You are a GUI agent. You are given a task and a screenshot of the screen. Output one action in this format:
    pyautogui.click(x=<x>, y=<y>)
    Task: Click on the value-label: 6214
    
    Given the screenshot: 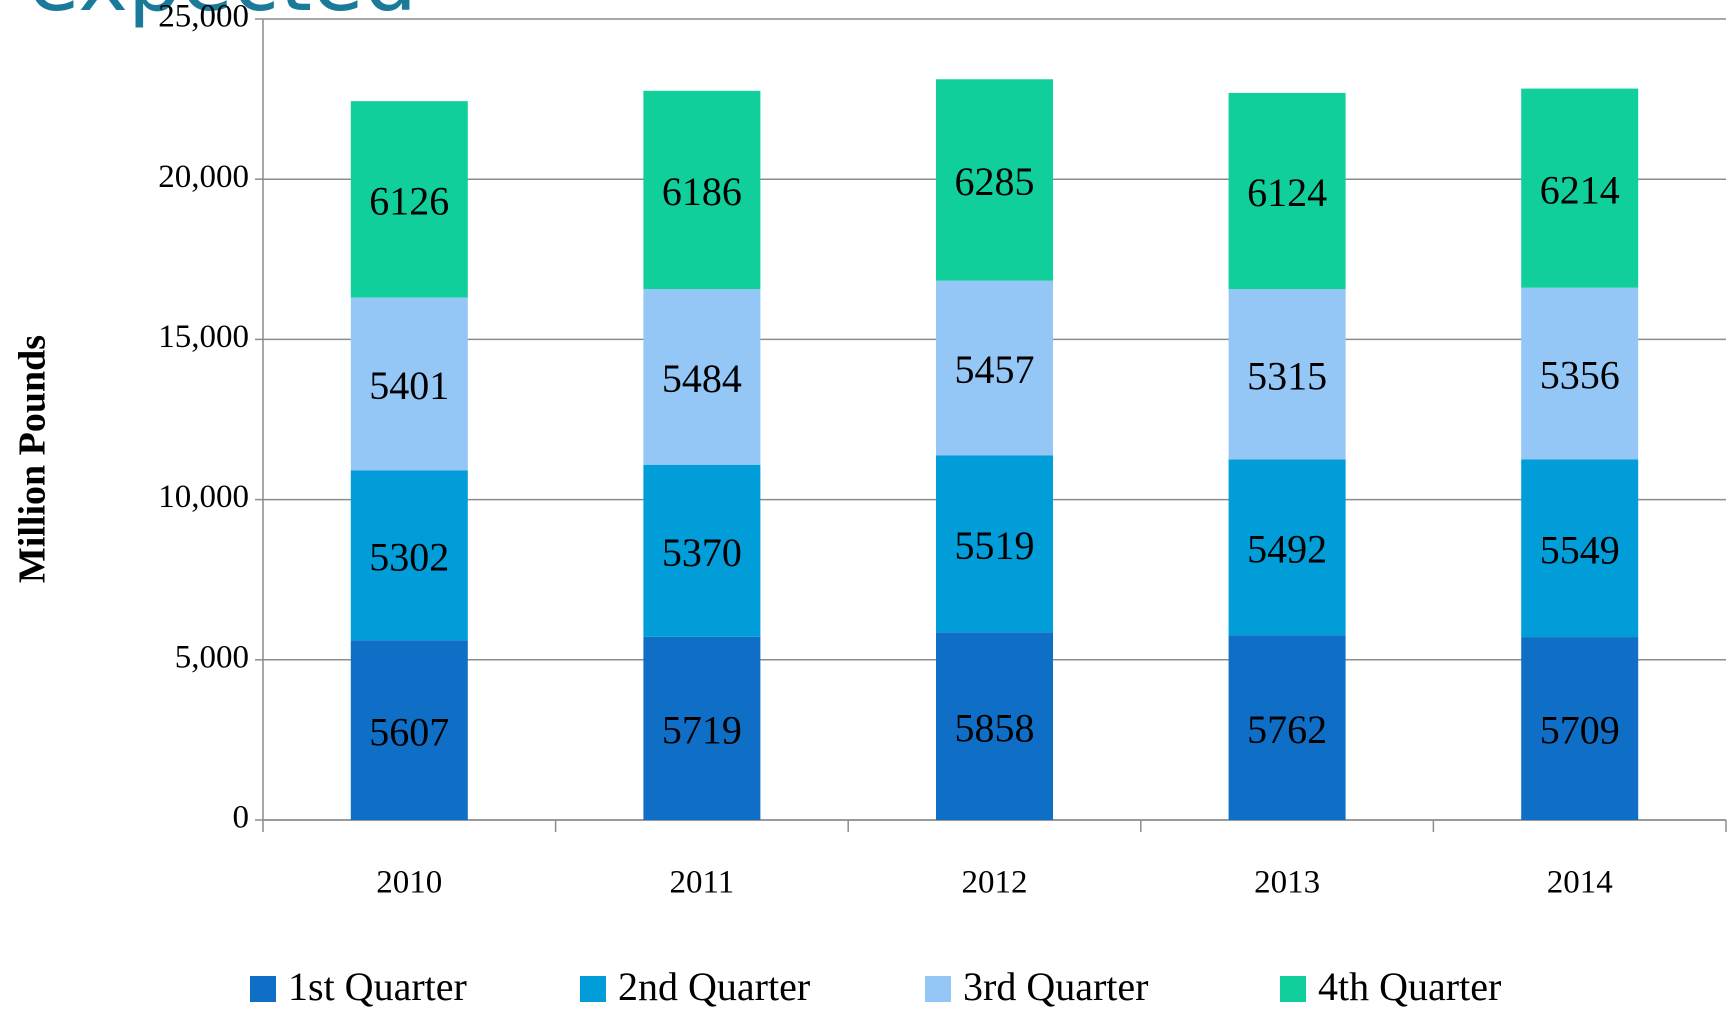 What is the action you would take?
    pyautogui.click(x=1580, y=189)
    